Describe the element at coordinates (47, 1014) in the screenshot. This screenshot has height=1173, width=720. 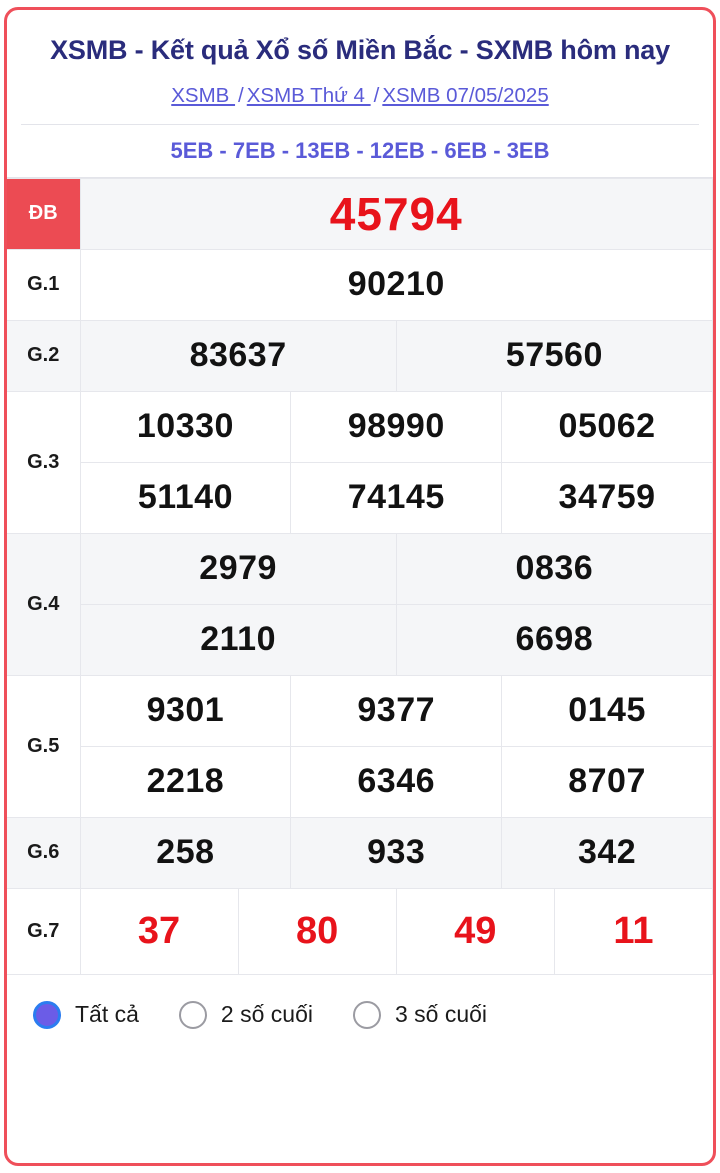
I see `radio-icon-all` at that location.